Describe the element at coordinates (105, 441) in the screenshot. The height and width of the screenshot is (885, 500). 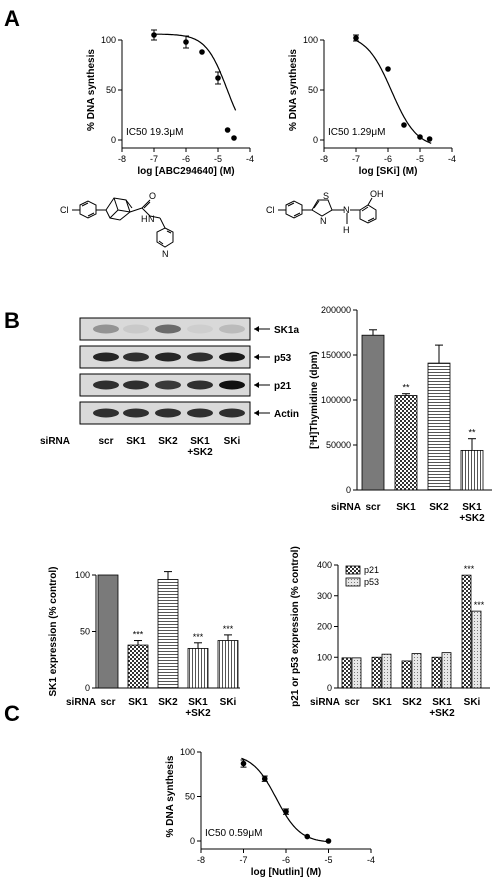
I see `lane-label: scr` at that location.